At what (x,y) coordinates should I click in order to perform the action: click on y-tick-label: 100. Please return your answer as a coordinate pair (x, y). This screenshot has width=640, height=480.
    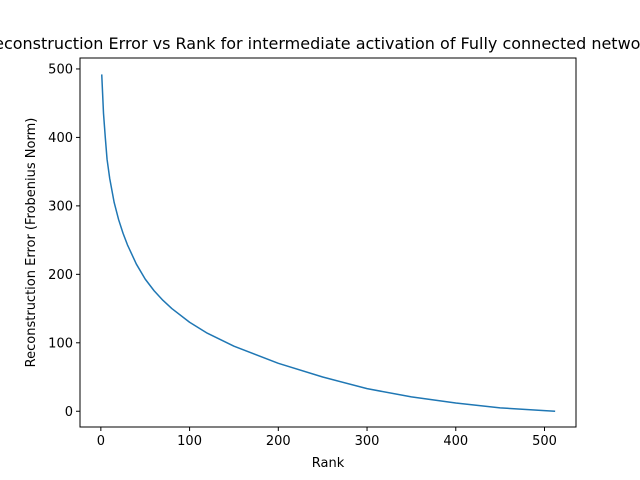
    Looking at the image, I should click on (60, 343).